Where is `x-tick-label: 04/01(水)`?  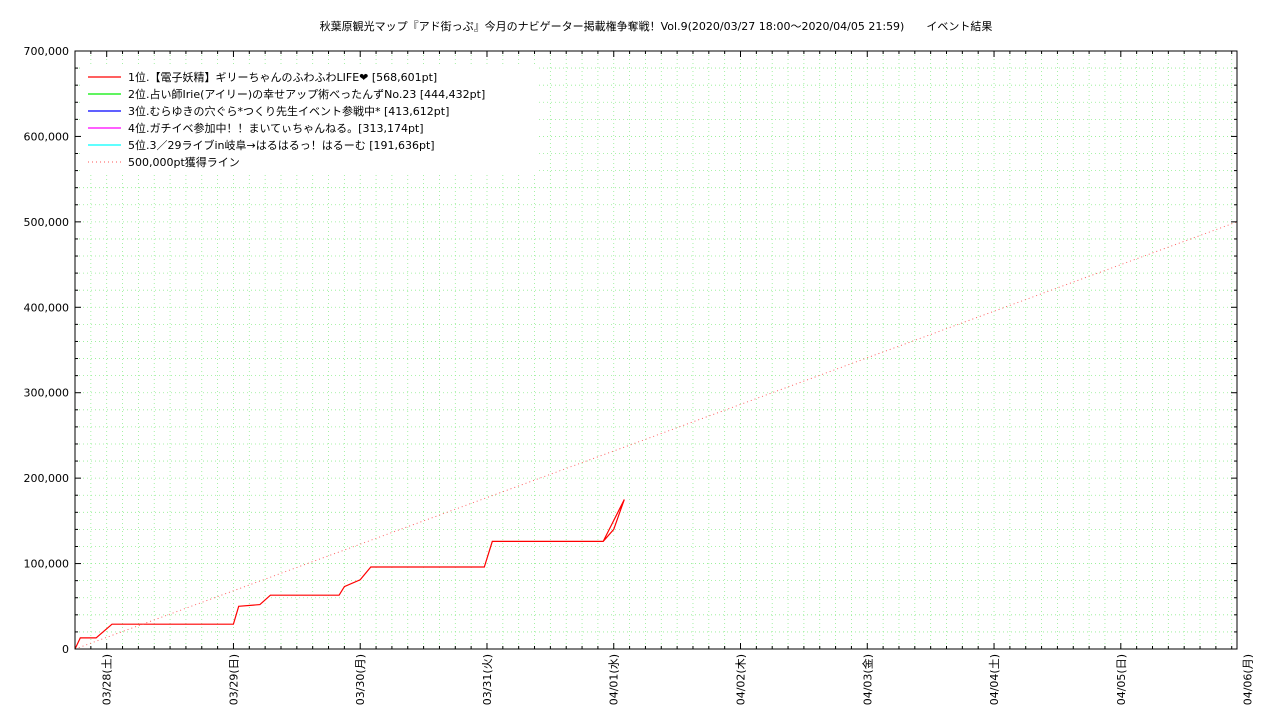
x-tick-label: 04/01(水) is located at coordinates (614, 679).